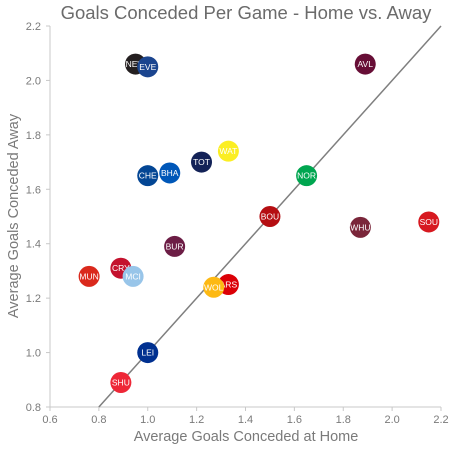  I want to click on data-point-mci, so click(133, 276).